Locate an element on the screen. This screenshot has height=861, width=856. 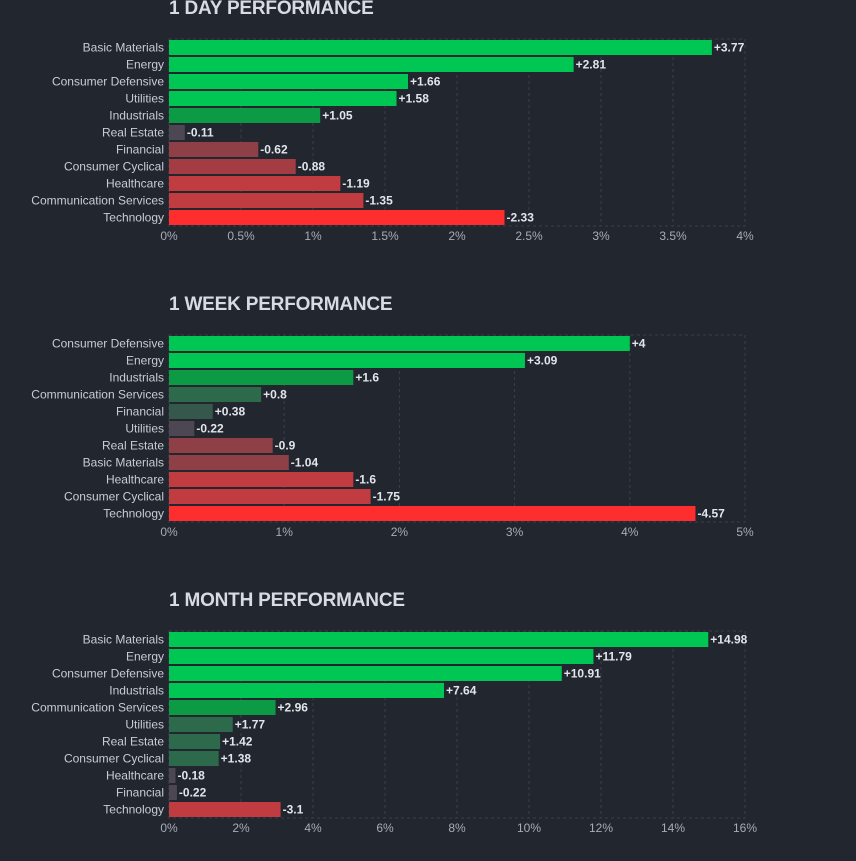
value-label: +1.66 is located at coordinates (425, 82).